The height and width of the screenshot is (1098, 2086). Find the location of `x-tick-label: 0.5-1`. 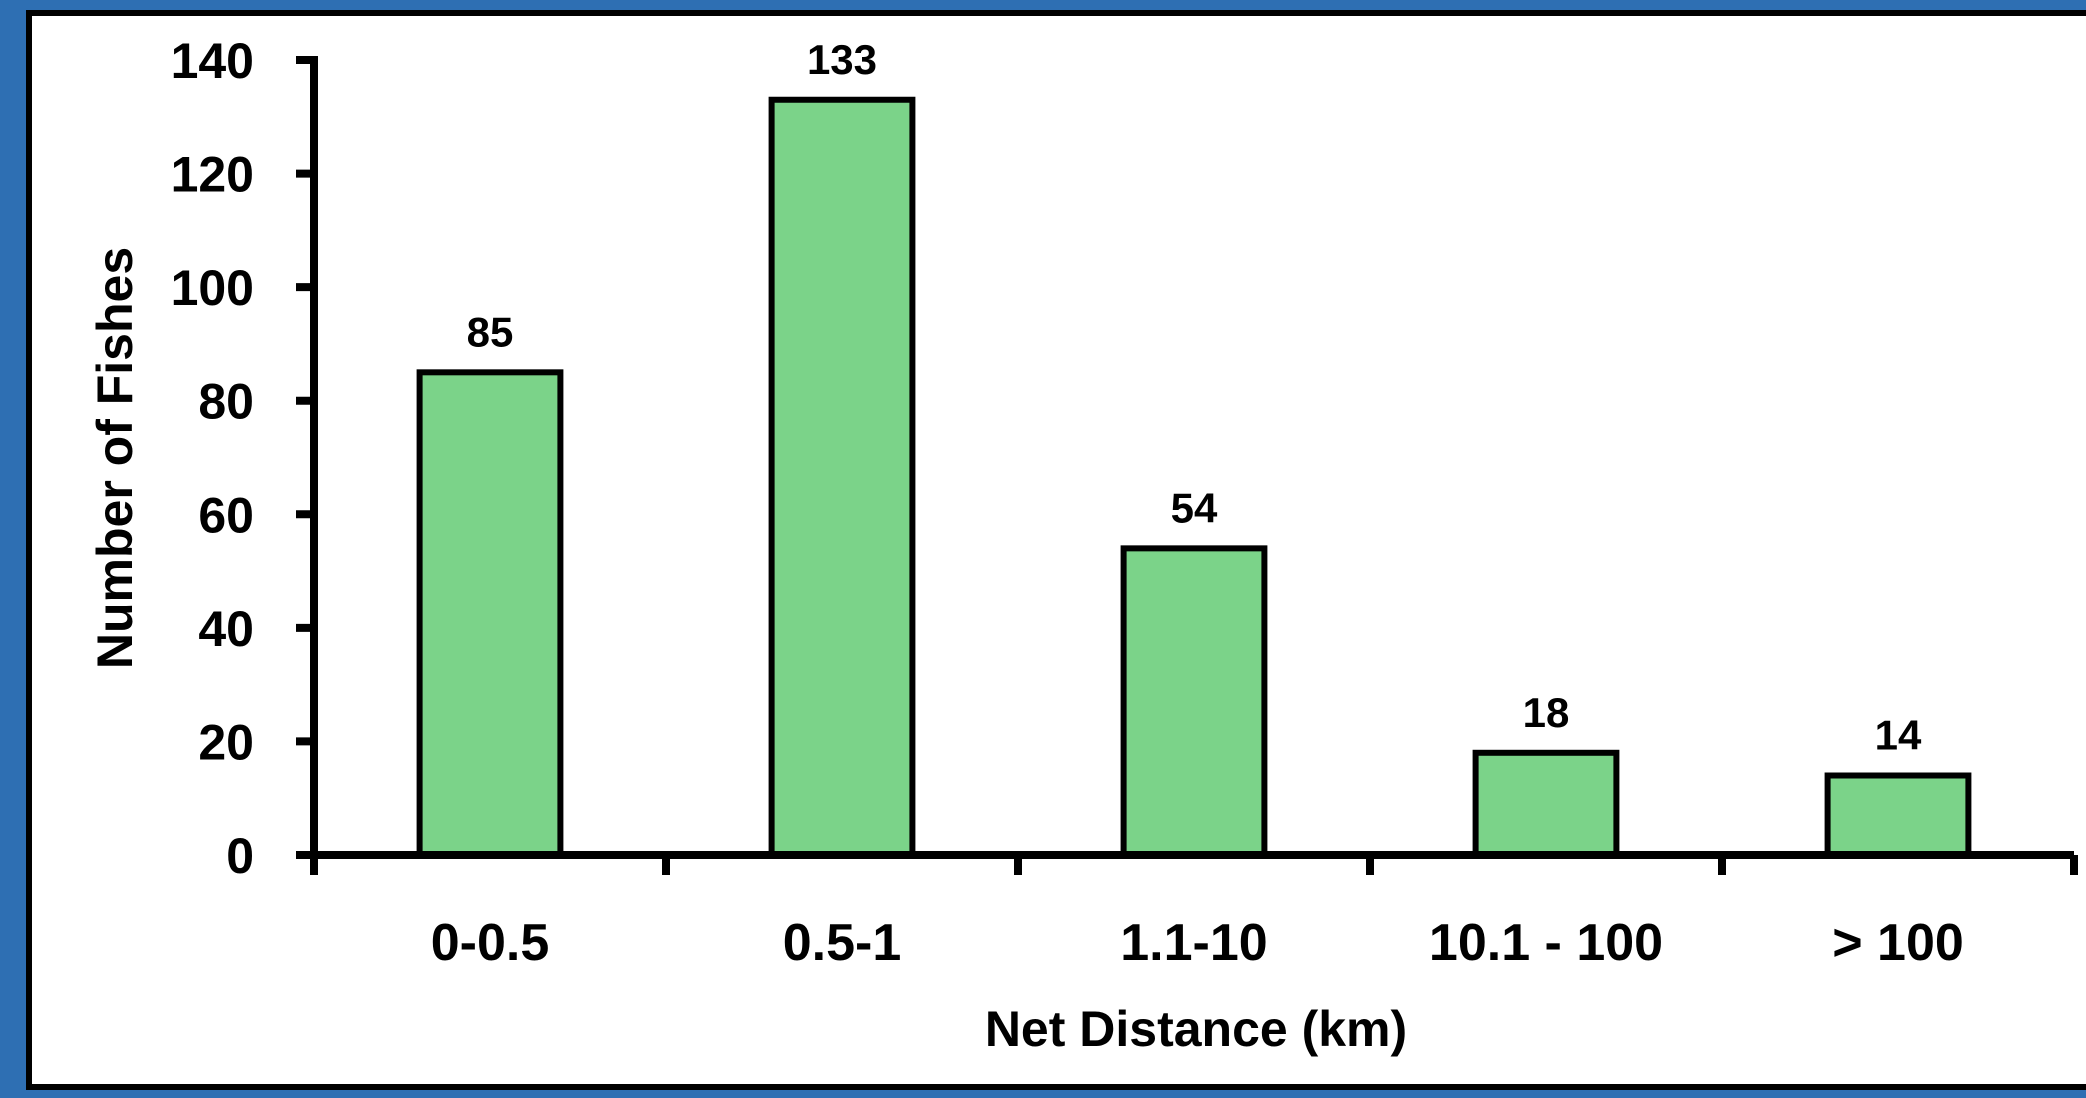

x-tick-label: 0.5-1 is located at coordinates (842, 943).